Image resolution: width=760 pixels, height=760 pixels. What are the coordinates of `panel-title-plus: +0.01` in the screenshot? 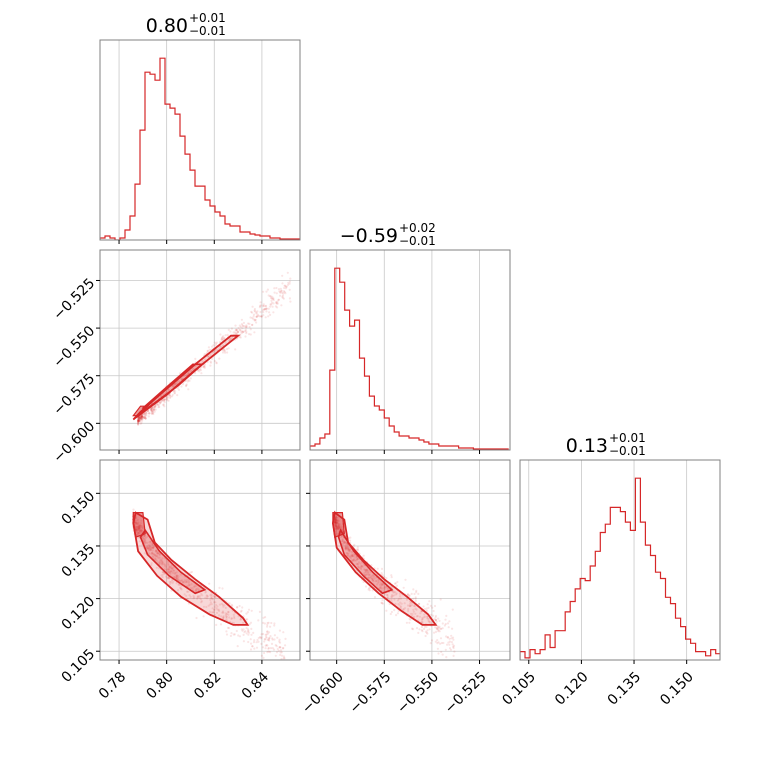 It's located at (207, 18).